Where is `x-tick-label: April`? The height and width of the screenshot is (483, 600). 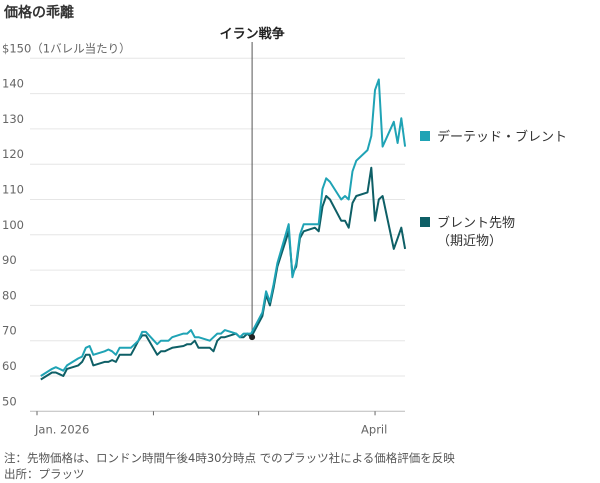 x-tick-label: April is located at coordinates (374, 429).